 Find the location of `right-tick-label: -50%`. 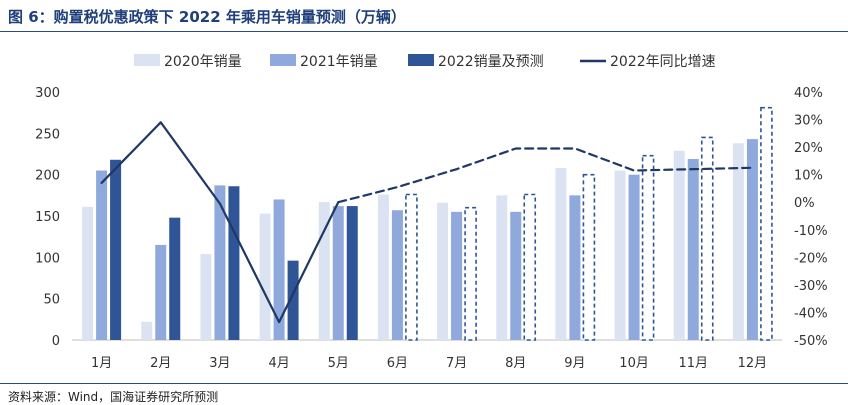

right-tick-label: -50% is located at coordinates (811, 341).